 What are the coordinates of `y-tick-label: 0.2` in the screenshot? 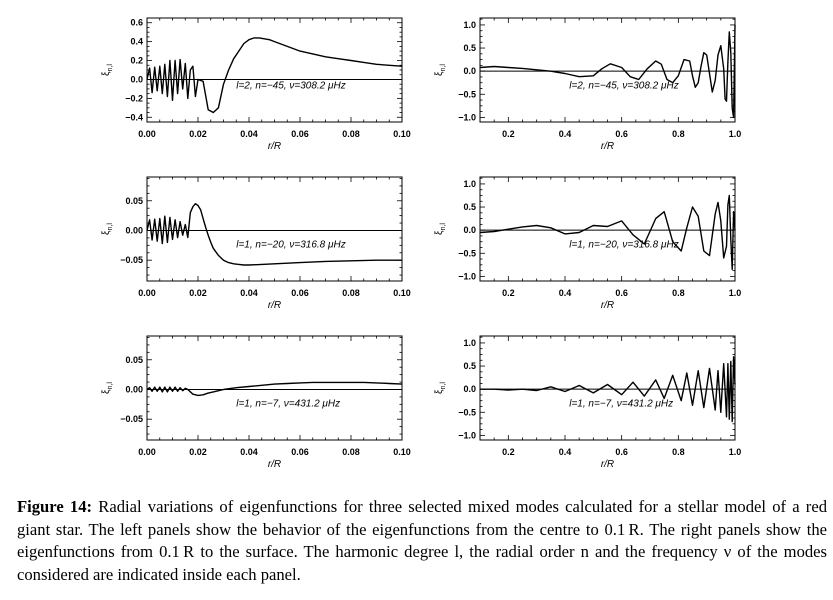 It's located at (136, 61).